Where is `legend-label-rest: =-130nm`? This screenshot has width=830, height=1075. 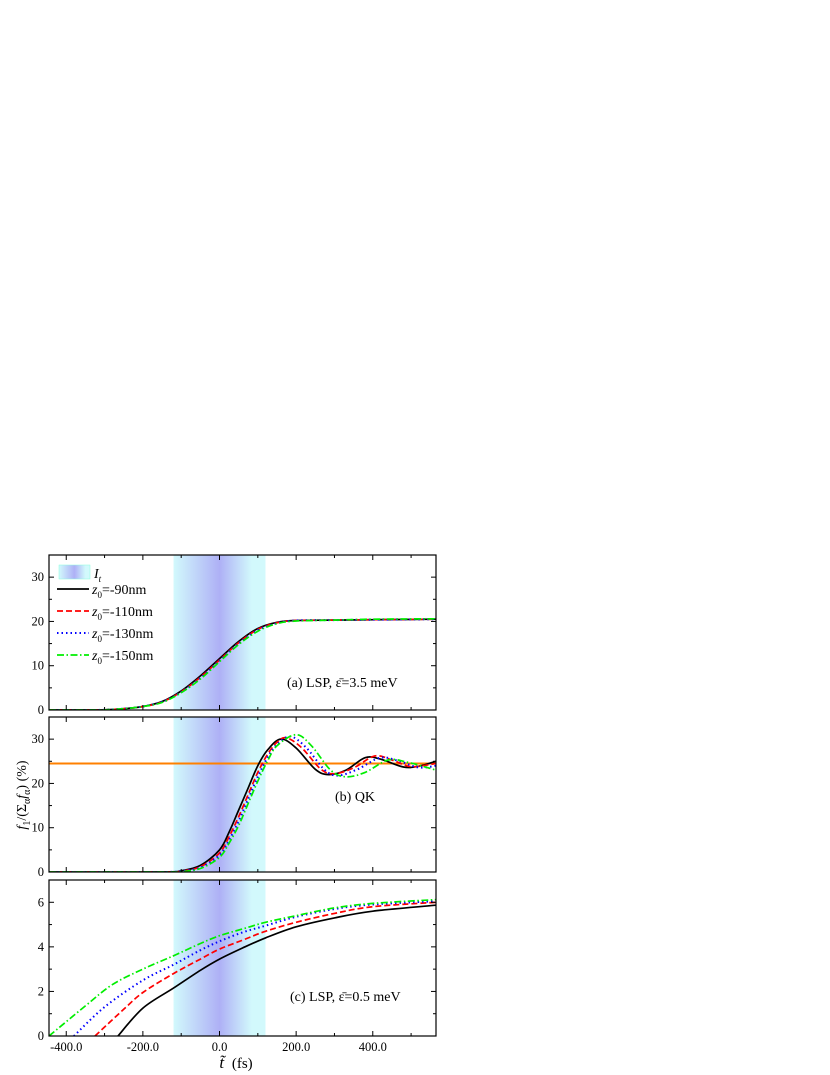
legend-label-rest: =-130nm is located at coordinates (128, 634).